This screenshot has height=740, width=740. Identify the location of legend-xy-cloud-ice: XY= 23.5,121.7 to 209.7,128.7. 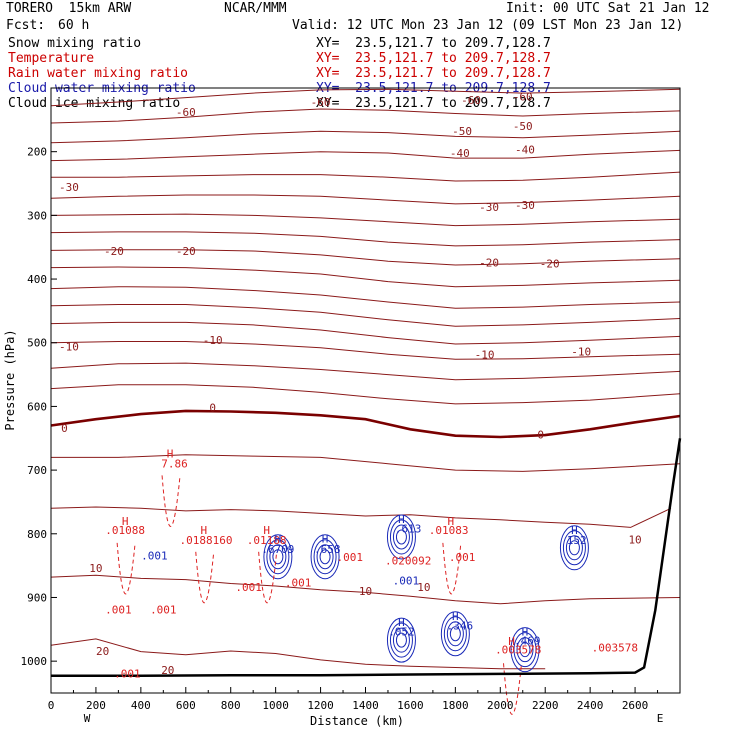
(433, 103).